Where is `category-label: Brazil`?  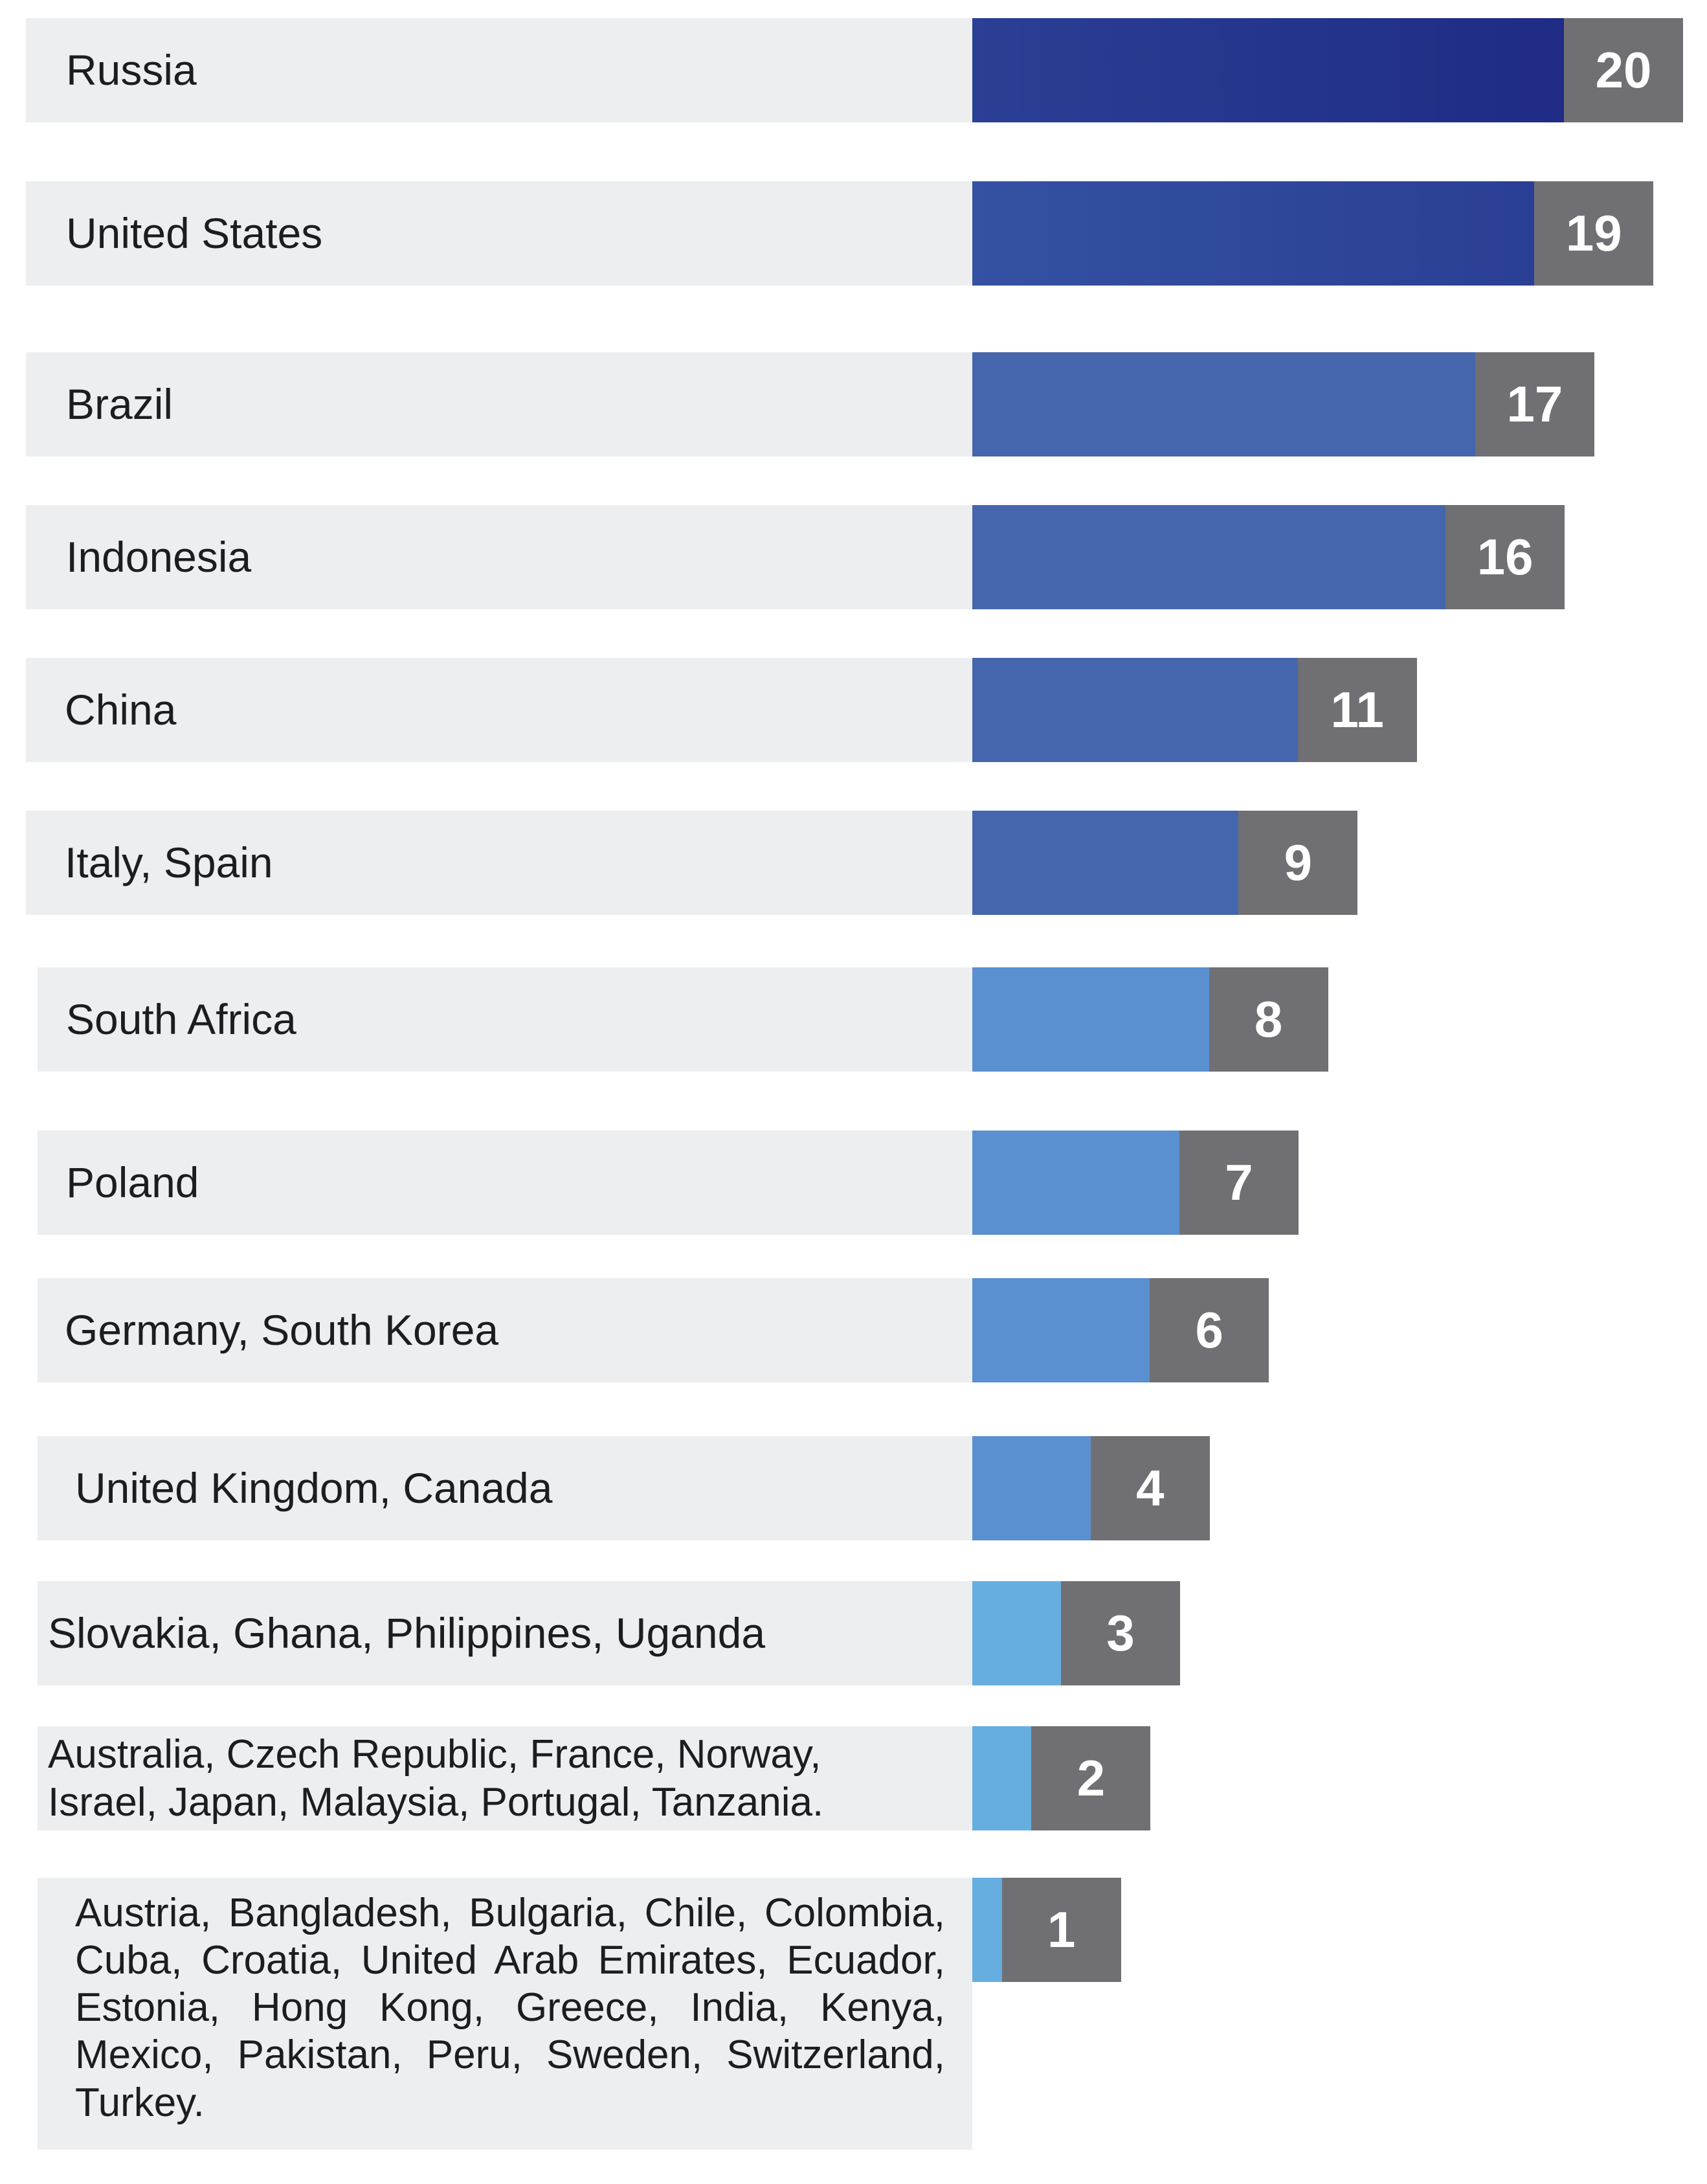
category-label: Brazil is located at coordinates (120, 403).